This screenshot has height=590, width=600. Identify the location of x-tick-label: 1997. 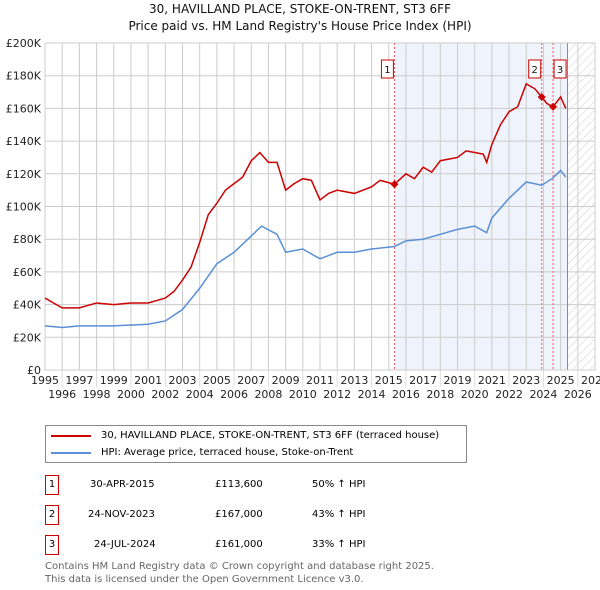
(79, 380).